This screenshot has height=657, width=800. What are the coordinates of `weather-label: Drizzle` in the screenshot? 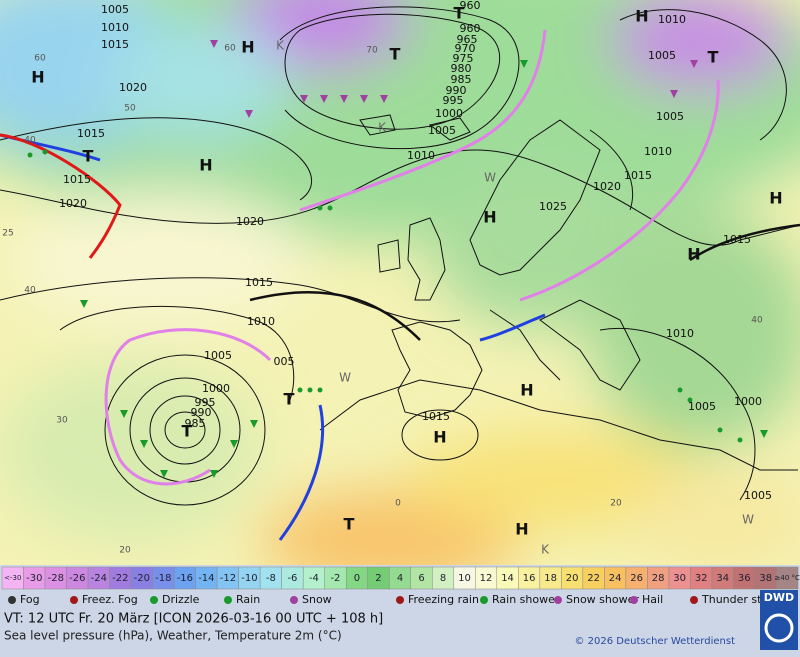 It's located at (181, 599).